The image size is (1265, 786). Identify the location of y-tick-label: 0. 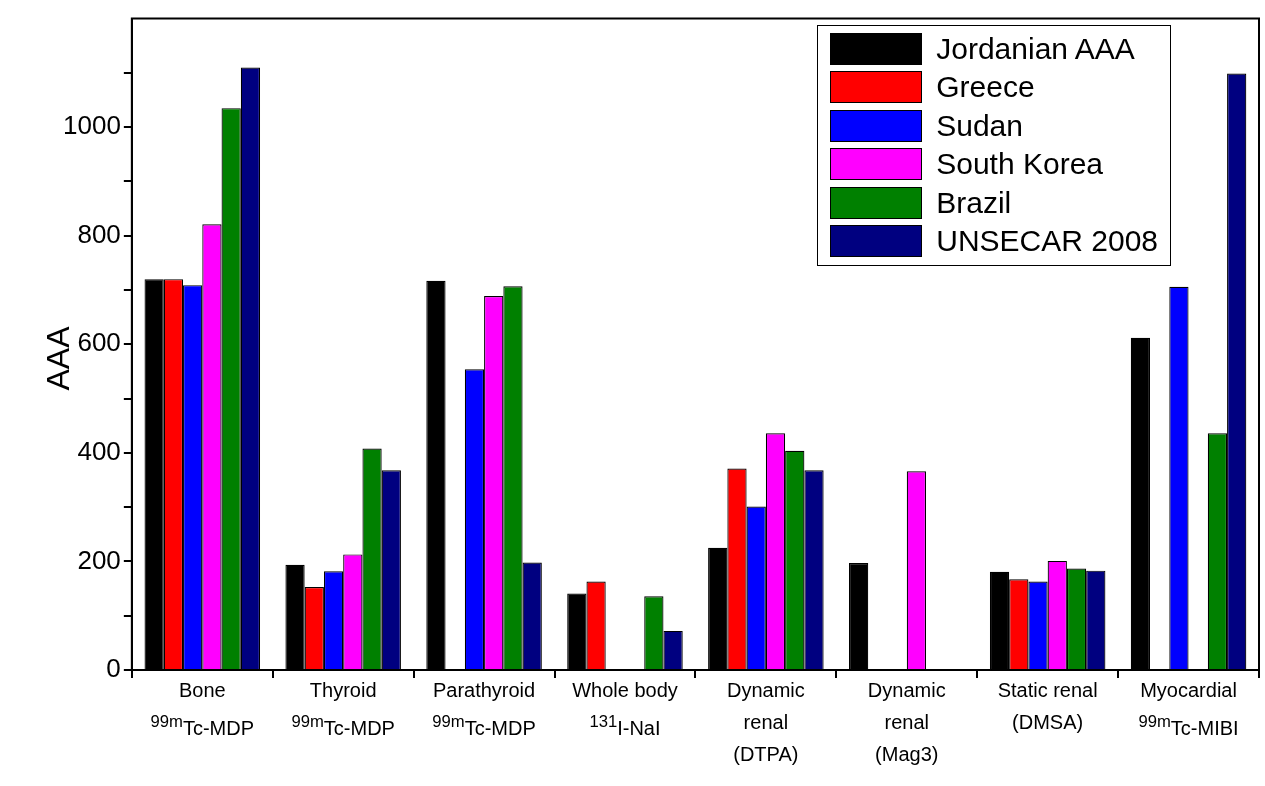
(113, 668).